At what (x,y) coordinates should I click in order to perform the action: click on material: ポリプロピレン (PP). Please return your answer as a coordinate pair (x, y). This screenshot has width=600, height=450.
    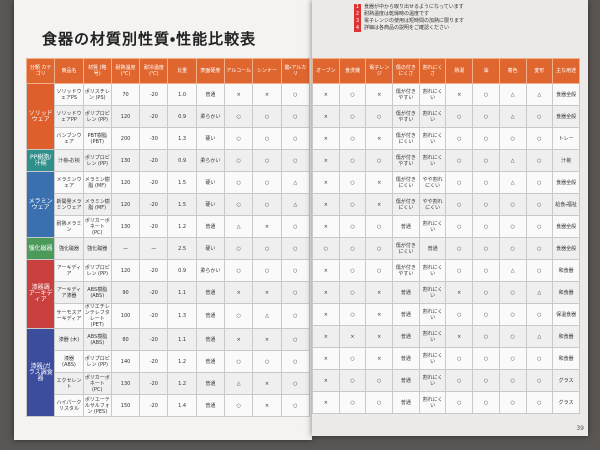
    Looking at the image, I should click on (97, 116).